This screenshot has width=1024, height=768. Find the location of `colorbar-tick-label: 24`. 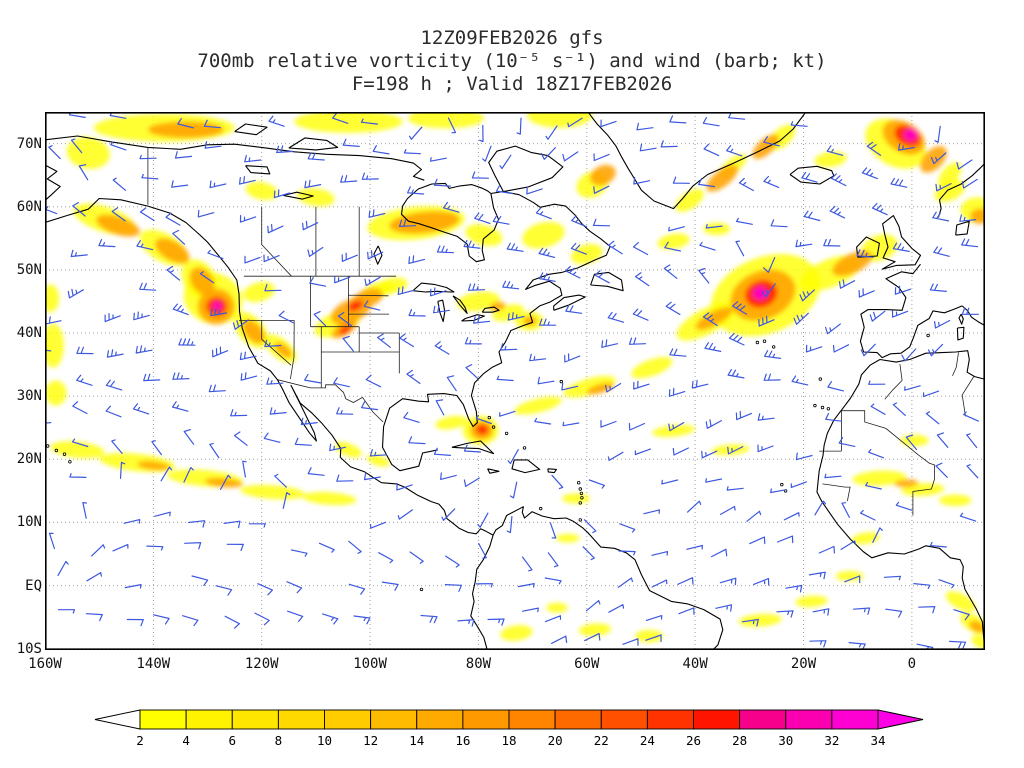

colorbar-tick-label: 24 is located at coordinates (647, 740).